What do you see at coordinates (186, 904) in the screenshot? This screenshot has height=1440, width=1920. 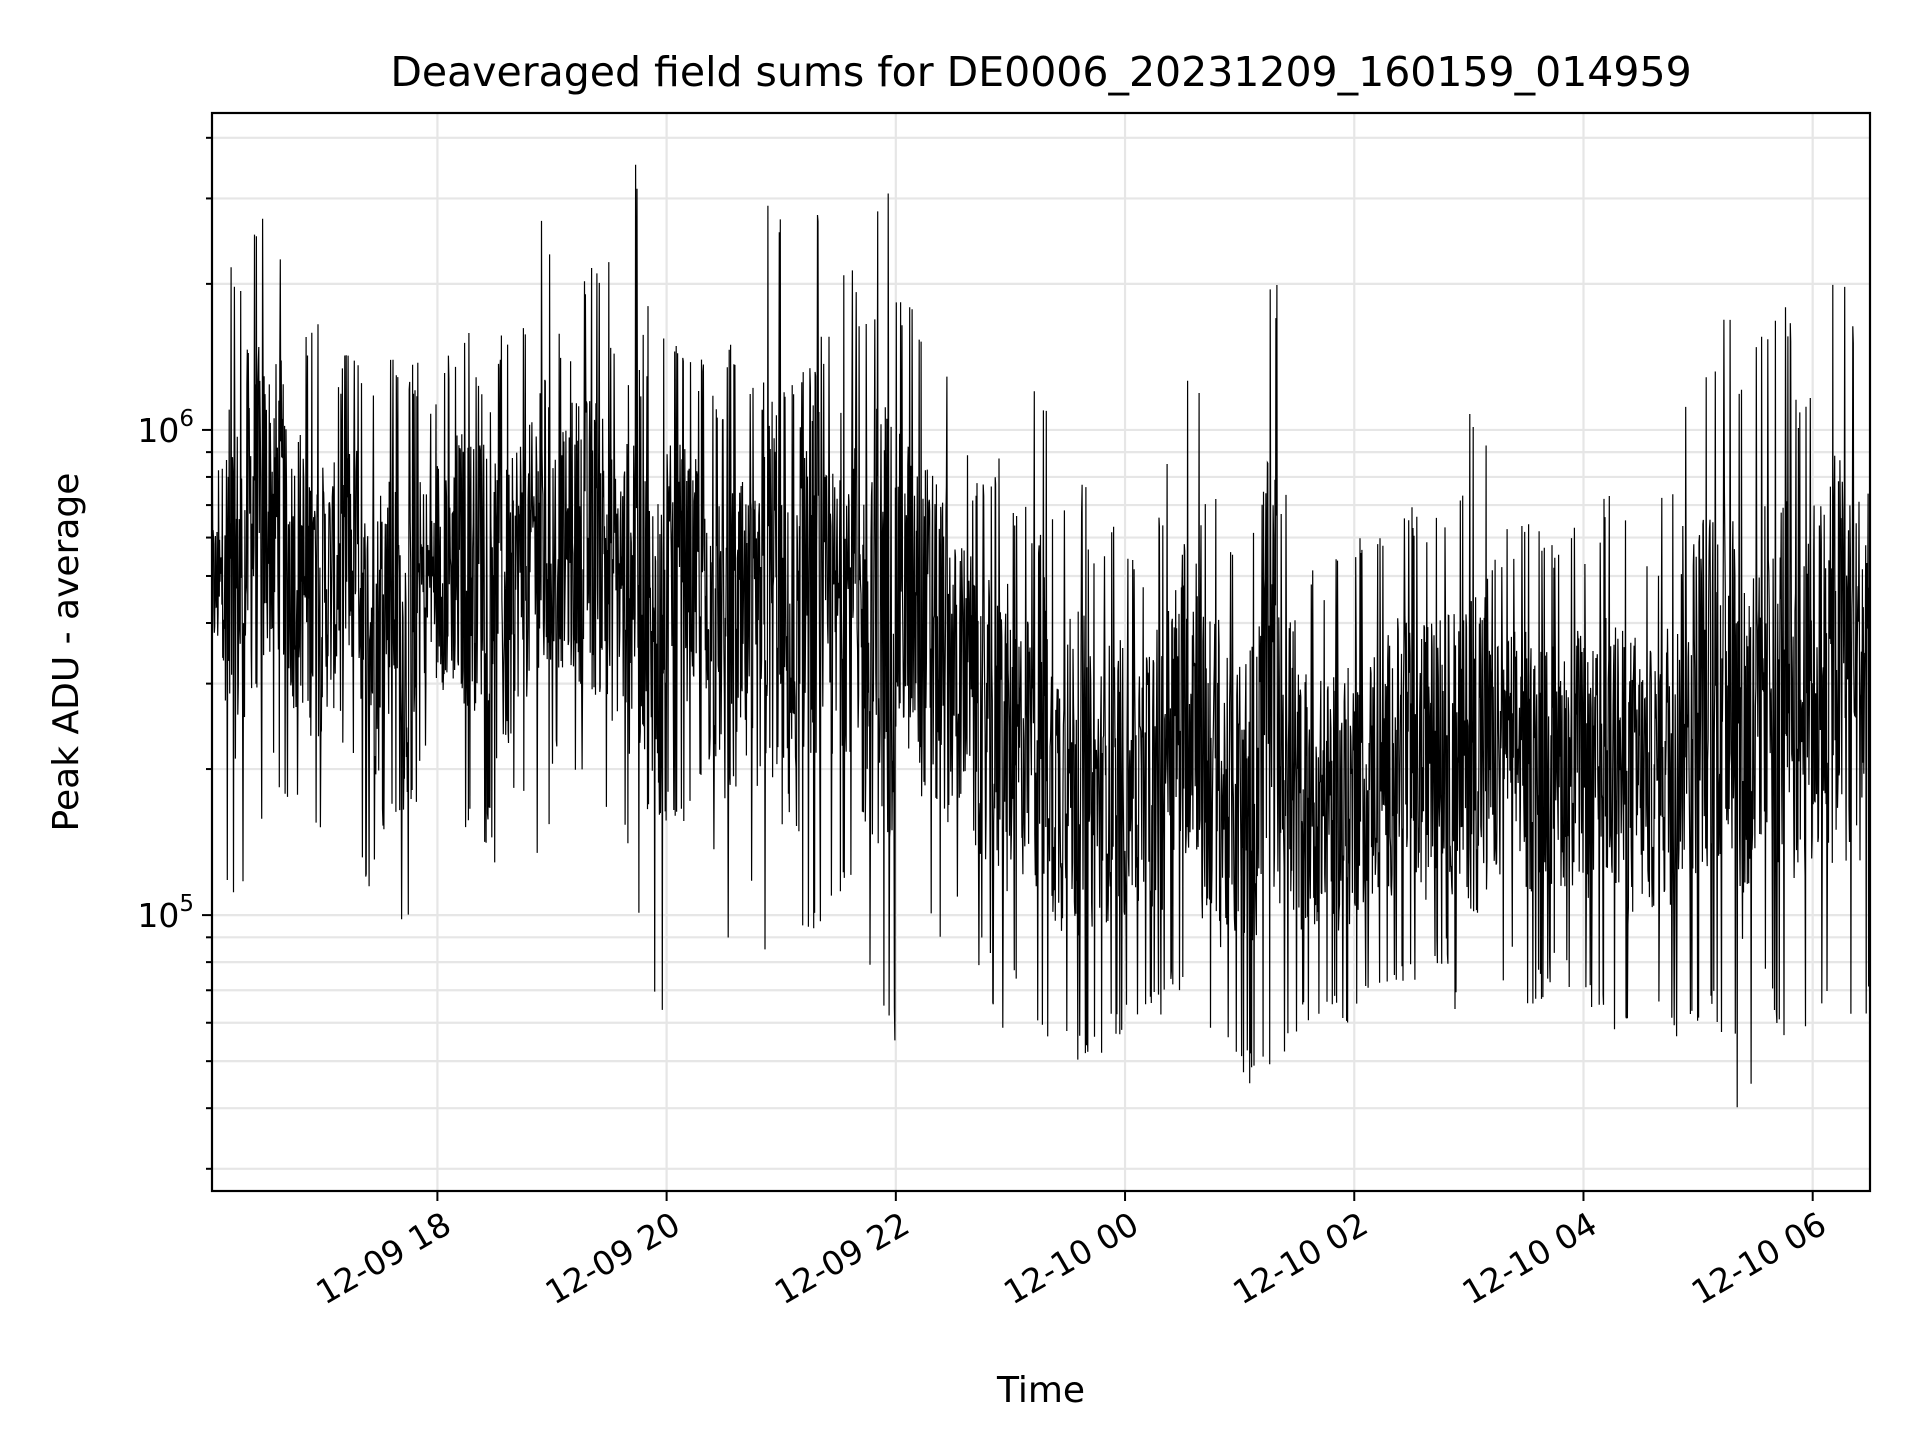 I see `y-tick-exponent: 5` at bounding box center [186, 904].